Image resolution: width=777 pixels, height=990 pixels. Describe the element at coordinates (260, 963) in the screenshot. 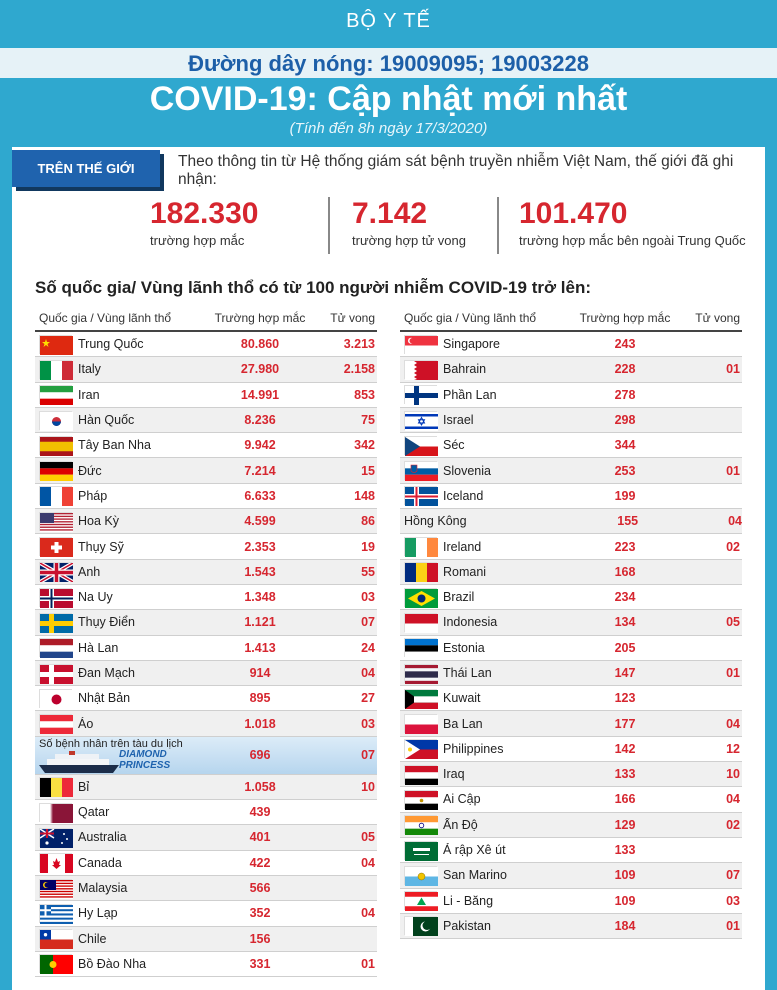

I see `case-count: 331` at that location.